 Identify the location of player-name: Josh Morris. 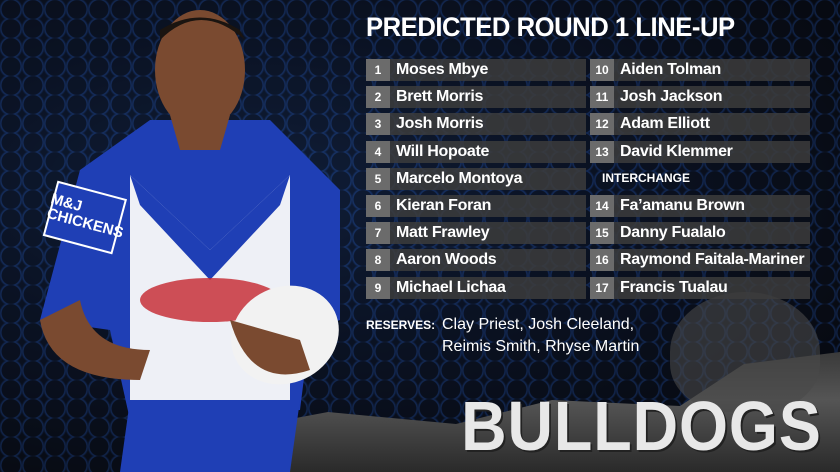
(440, 124).